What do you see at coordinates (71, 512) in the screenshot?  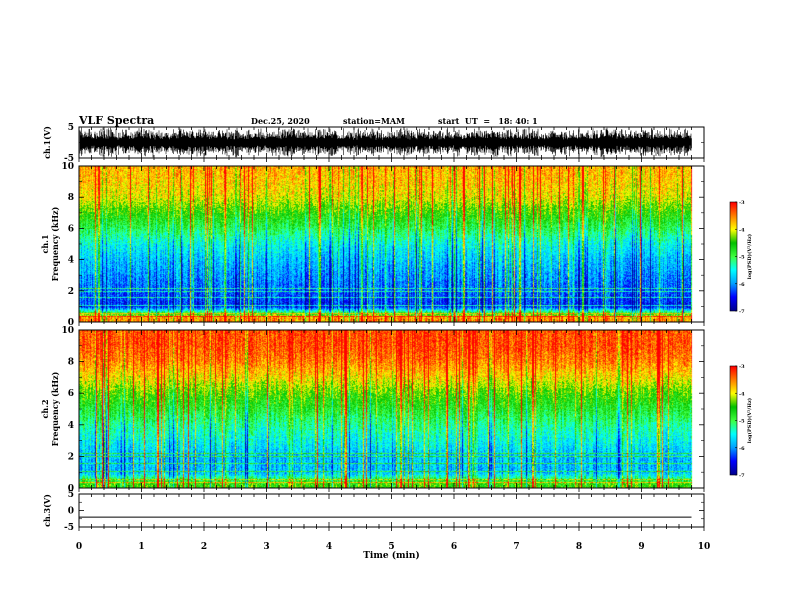 I see `ch3w-ytick-label: 0` at bounding box center [71, 512].